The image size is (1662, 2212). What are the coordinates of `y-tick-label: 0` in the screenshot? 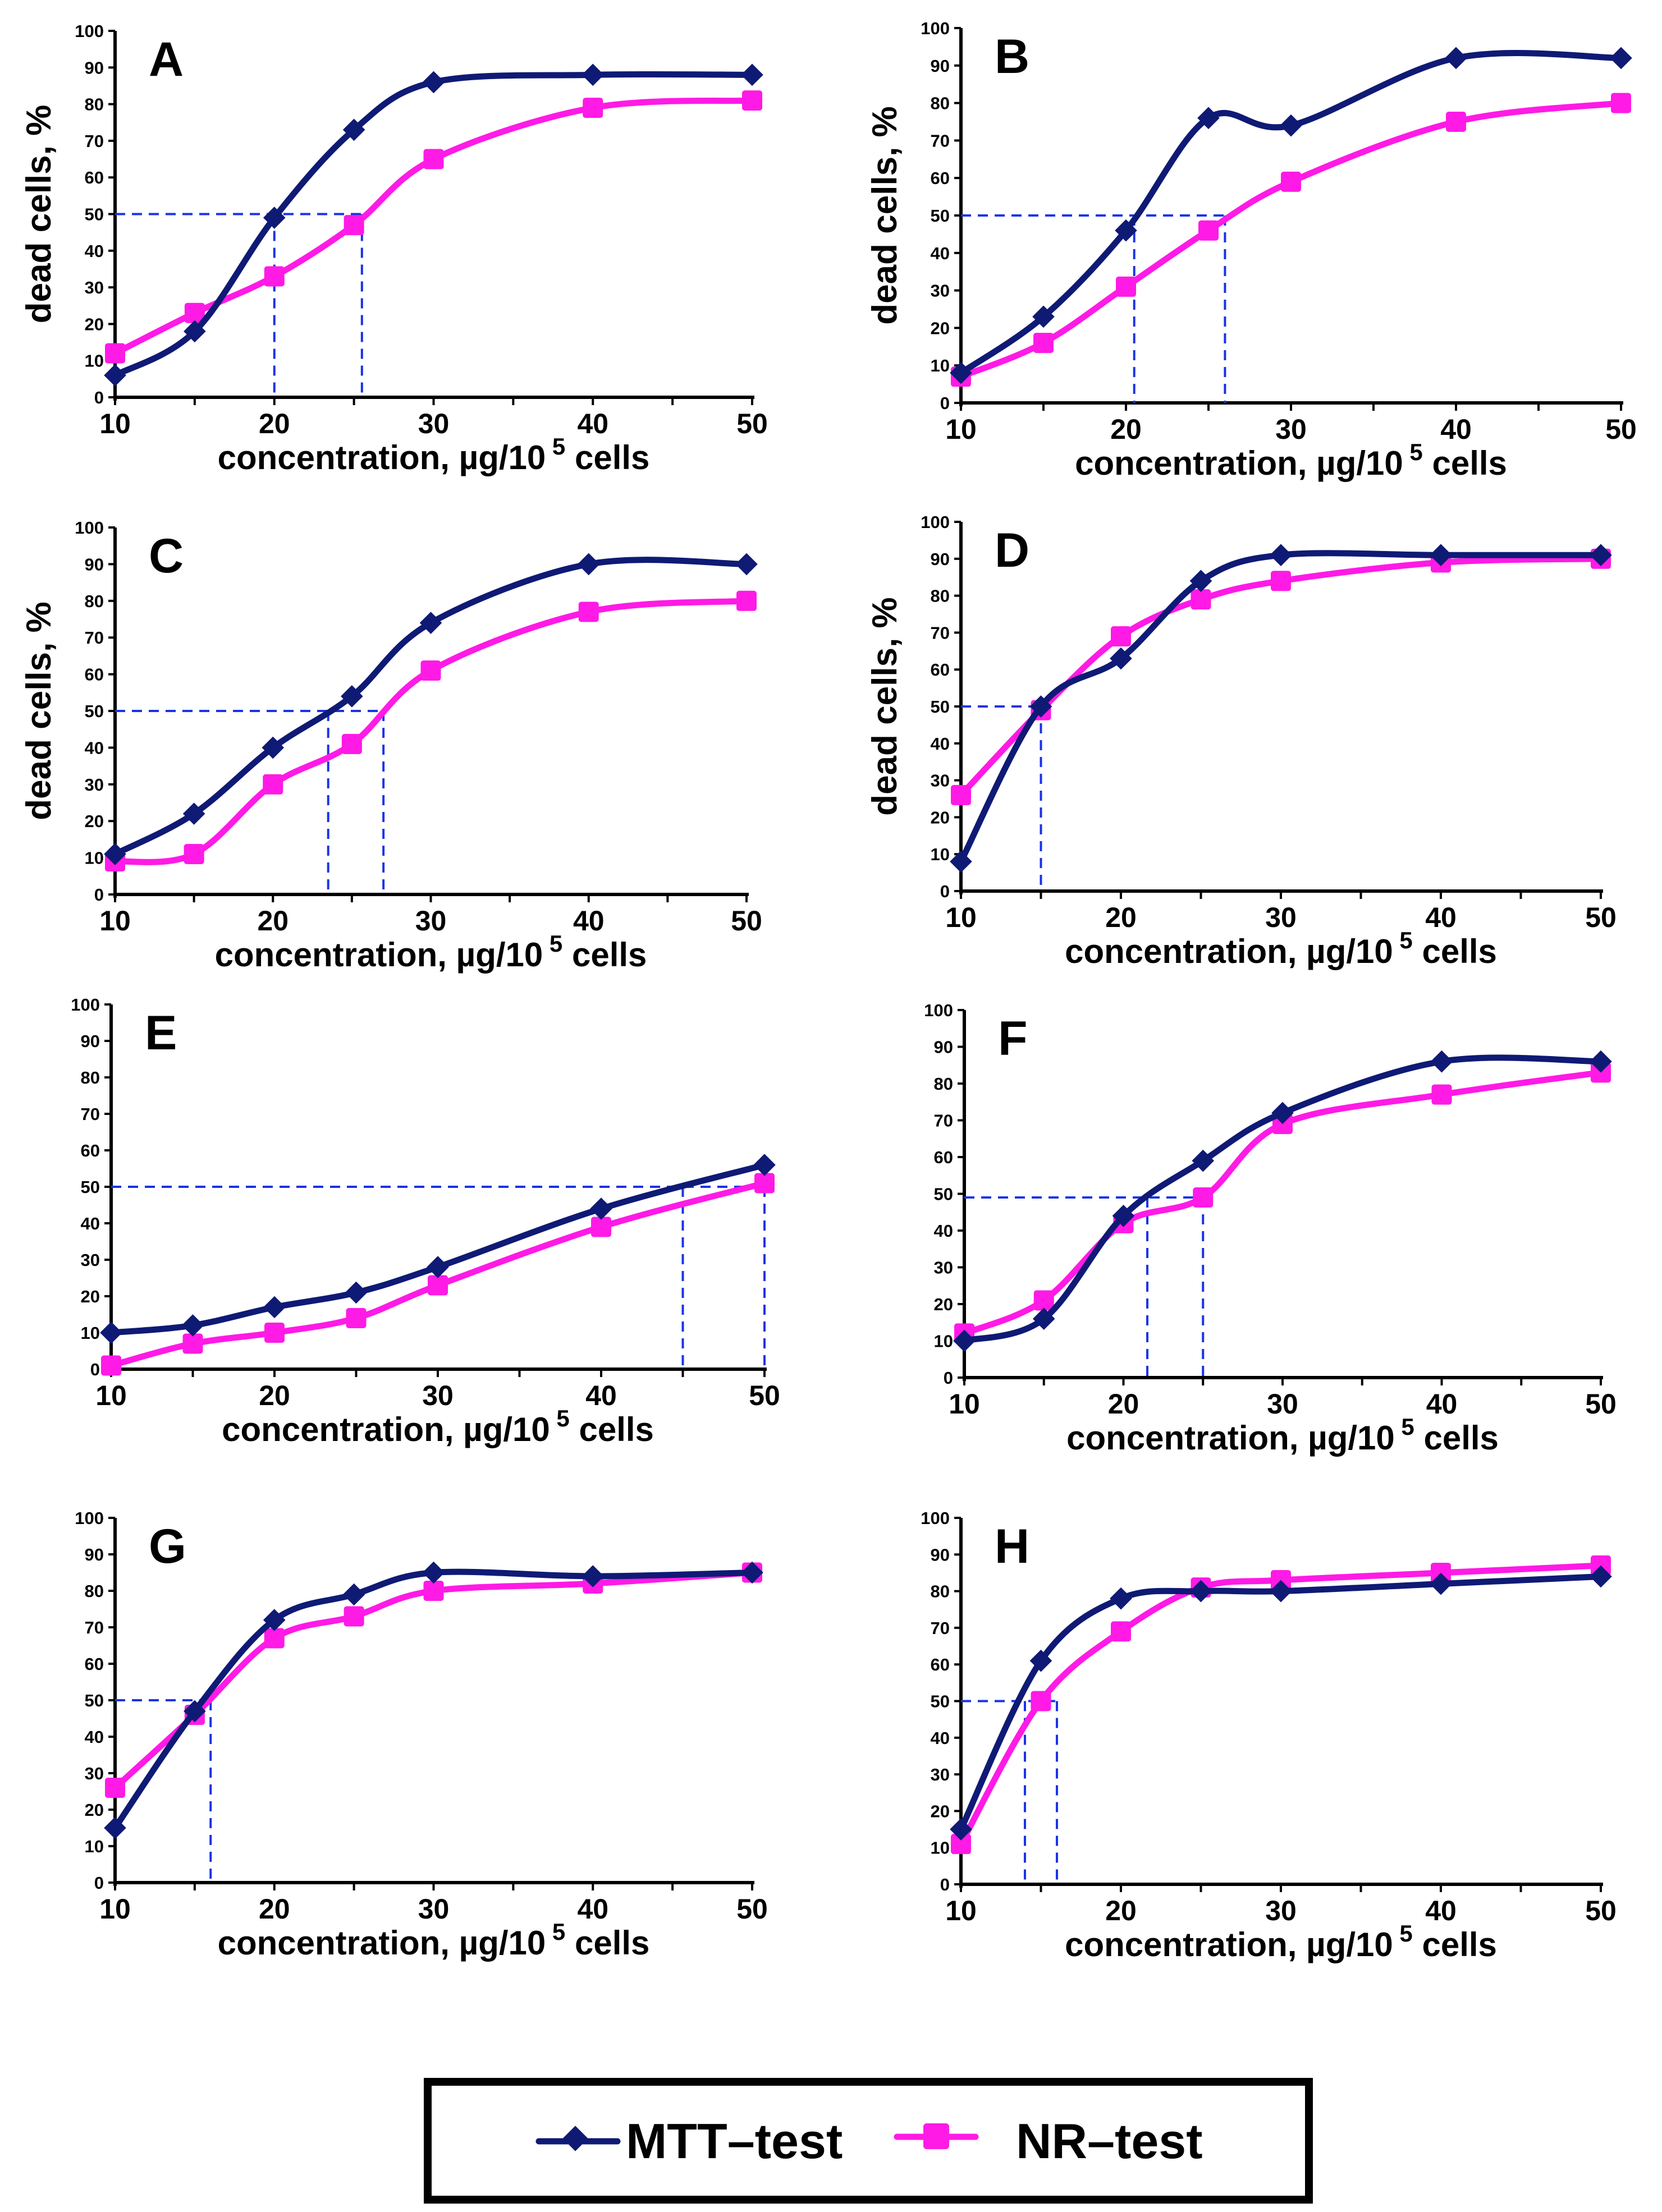 It's located at (945, 403).